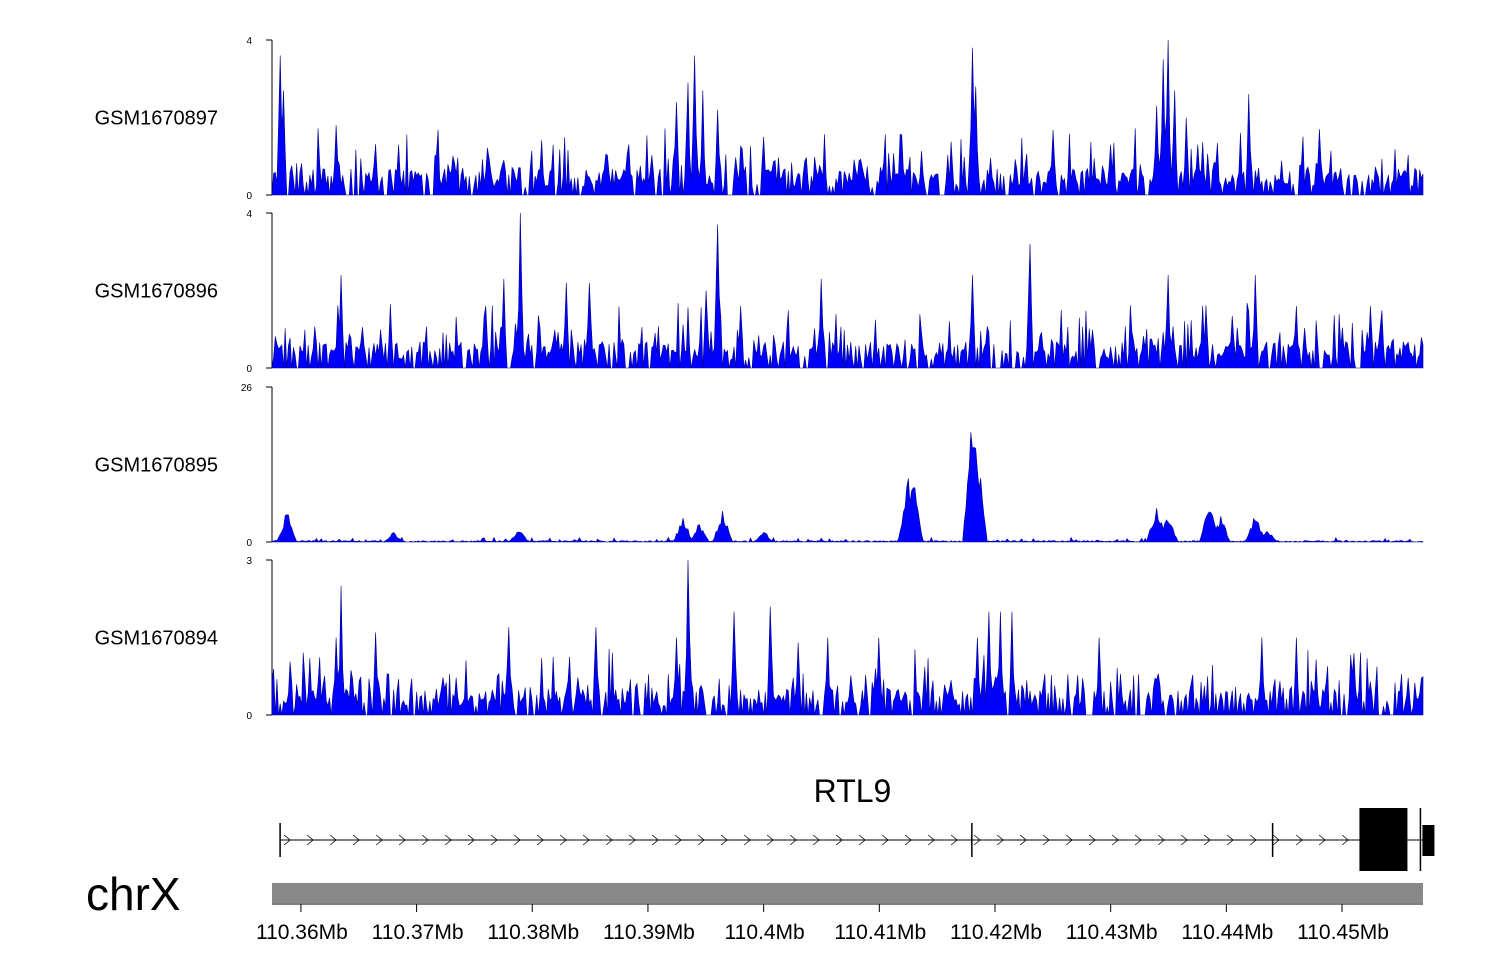  What do you see at coordinates (302, 932) in the screenshot?
I see `x-tick-label: 110.36Mb` at bounding box center [302, 932].